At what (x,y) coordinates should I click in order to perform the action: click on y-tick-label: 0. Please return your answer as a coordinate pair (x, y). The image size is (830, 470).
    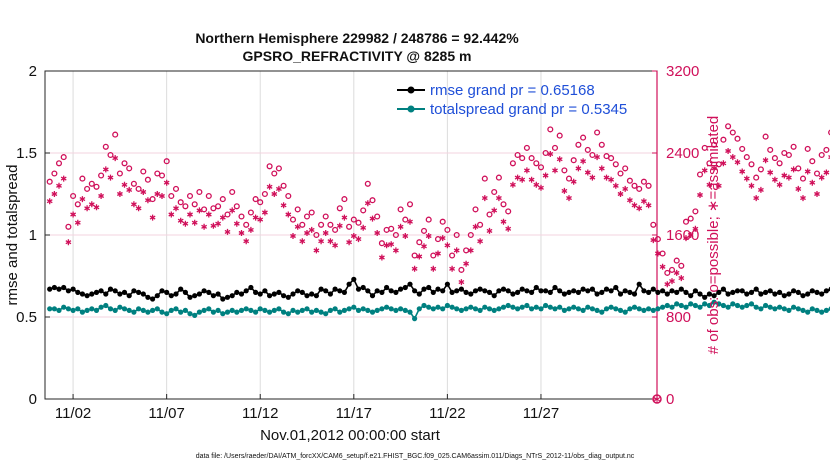
    Looking at the image, I should click on (33, 399).